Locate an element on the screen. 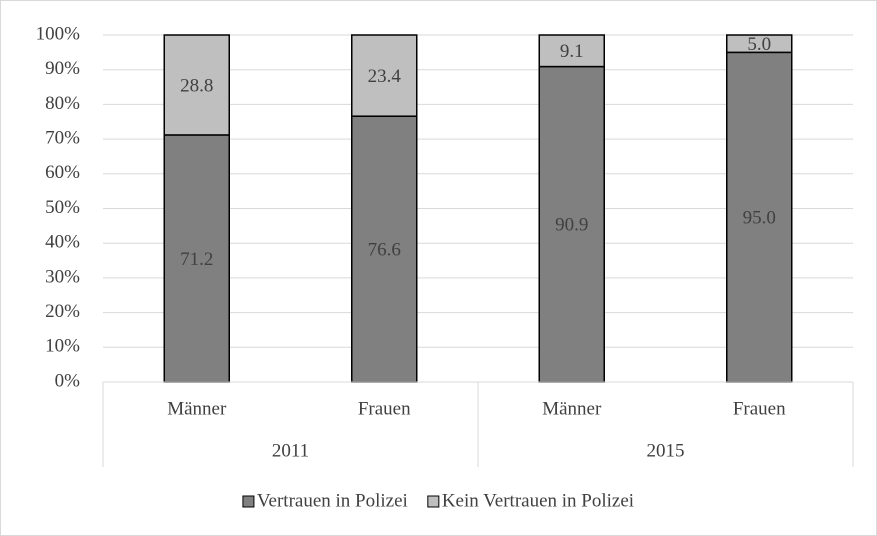 Image resolution: width=877 pixels, height=536 pixels. data-label: 9.1 is located at coordinates (572, 51).